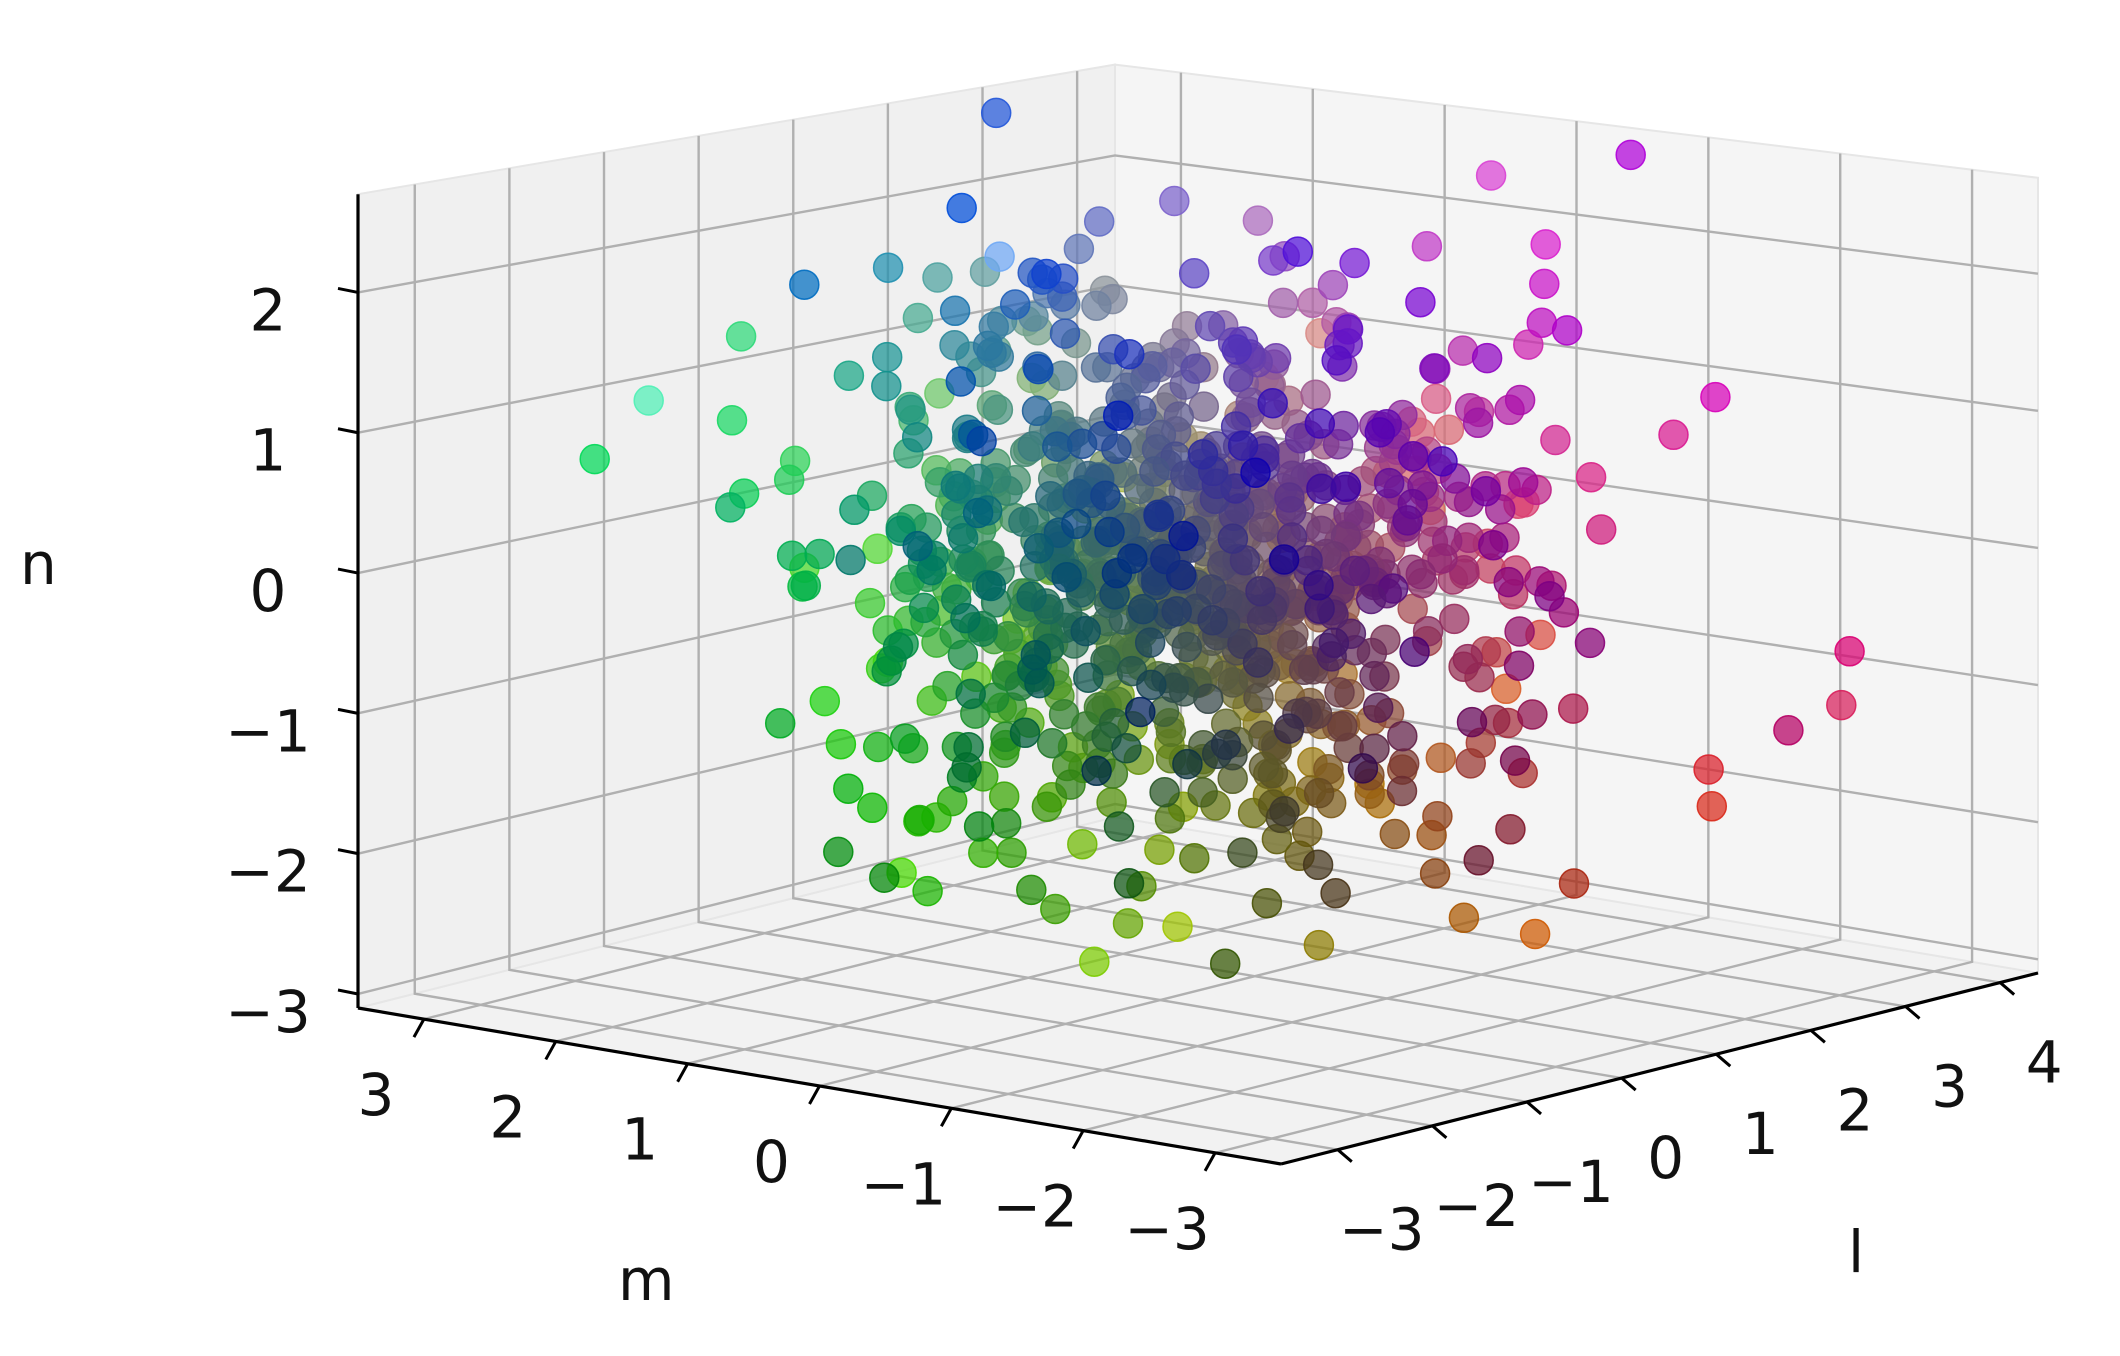 The width and height of the screenshot is (2120, 1356). Describe the element at coordinates (1035, 1207) in the screenshot. I see `tick-label-m: −2` at that location.